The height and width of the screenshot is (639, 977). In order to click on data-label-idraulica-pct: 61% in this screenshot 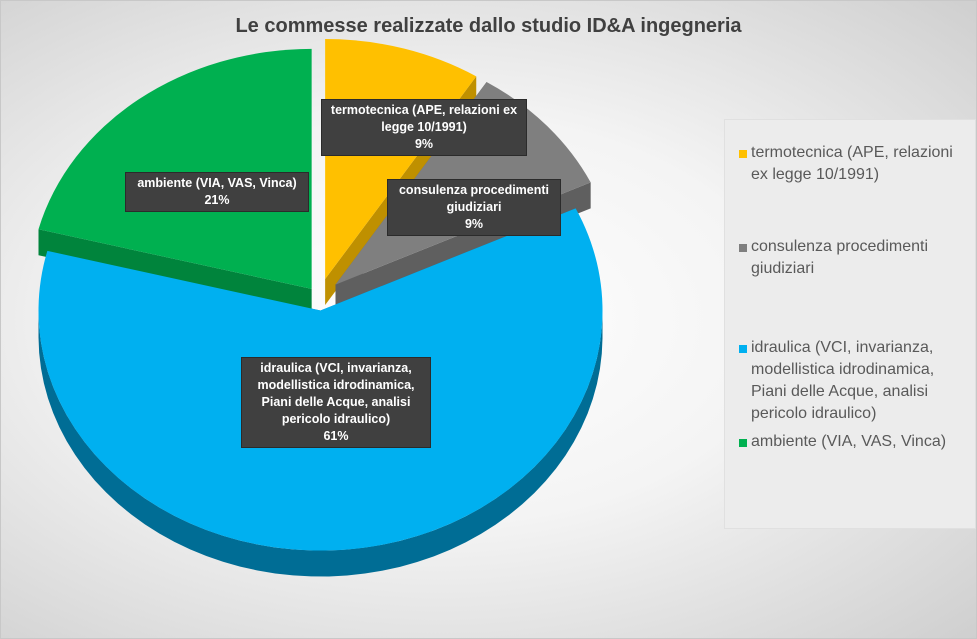, I will do `click(336, 436)`.